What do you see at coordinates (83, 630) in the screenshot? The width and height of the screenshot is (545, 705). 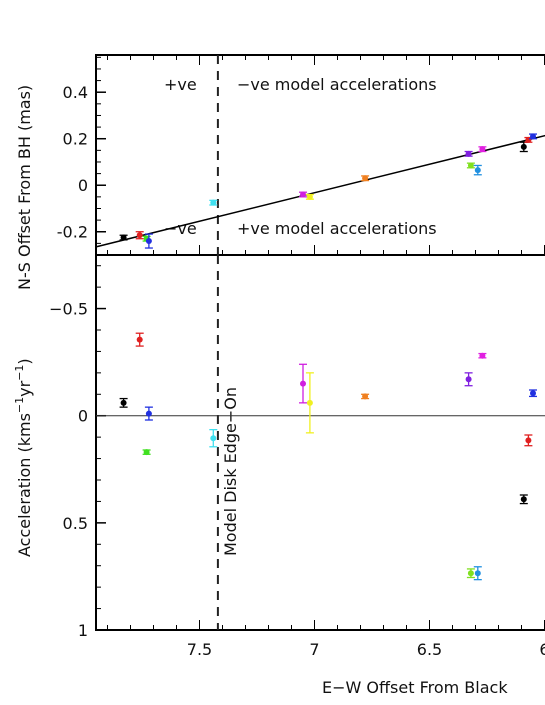 I see `bottom-y-tick-label: 1` at bounding box center [83, 630].